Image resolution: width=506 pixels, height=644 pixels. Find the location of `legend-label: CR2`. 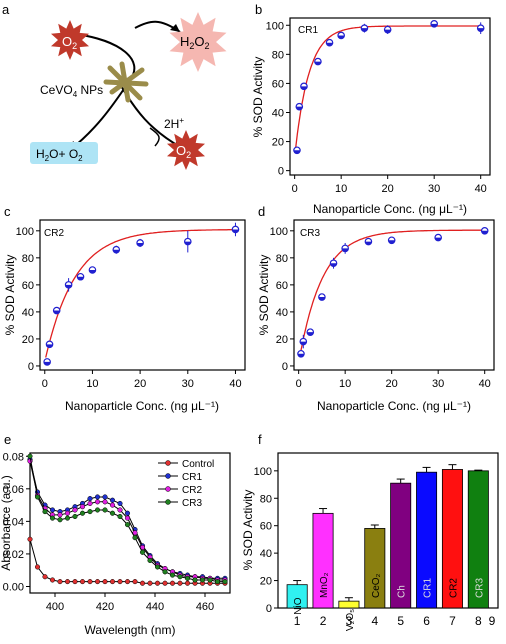

legend-label: CR2 is located at coordinates (192, 490).